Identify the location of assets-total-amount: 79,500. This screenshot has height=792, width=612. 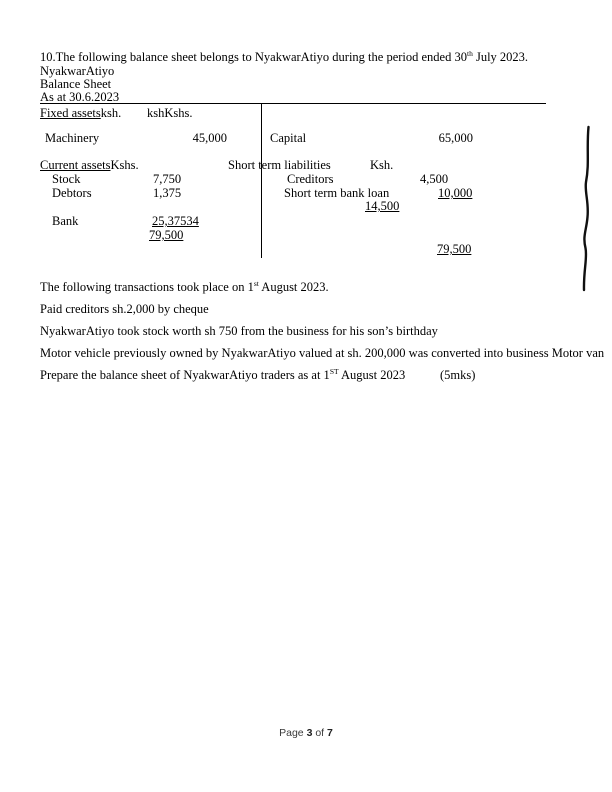
(166, 235).